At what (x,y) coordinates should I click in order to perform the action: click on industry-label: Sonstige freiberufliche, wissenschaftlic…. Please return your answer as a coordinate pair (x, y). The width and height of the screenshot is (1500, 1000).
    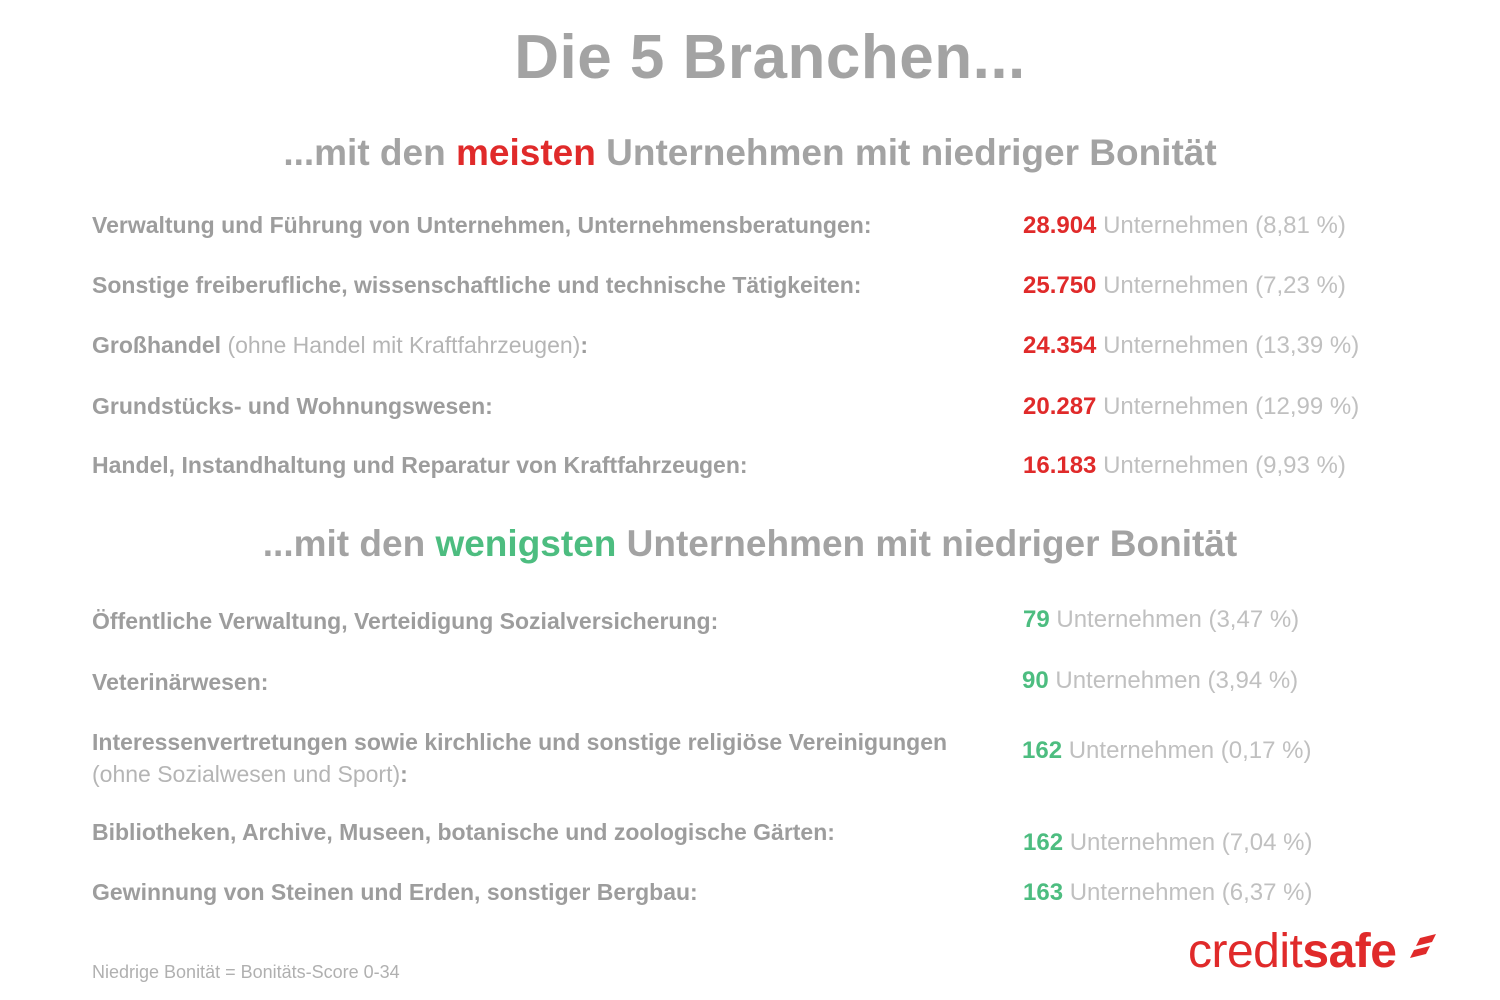
    Looking at the image, I should click on (477, 285).